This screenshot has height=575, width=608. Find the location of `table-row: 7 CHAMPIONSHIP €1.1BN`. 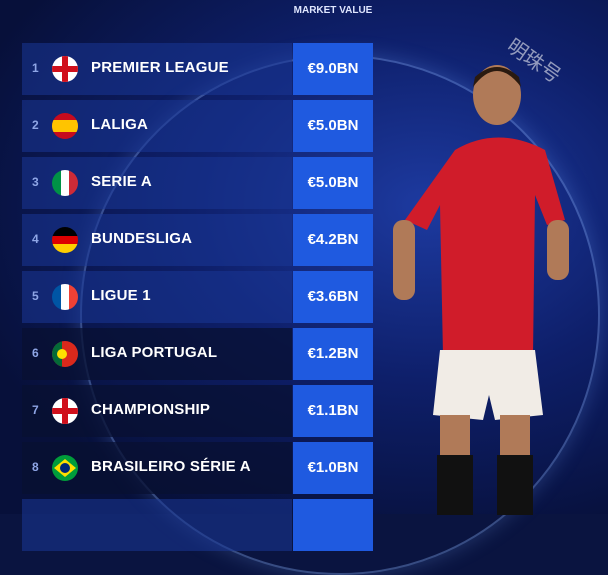

table-row: 7 CHAMPIONSHIP €1.1BN is located at coordinates (198, 411).